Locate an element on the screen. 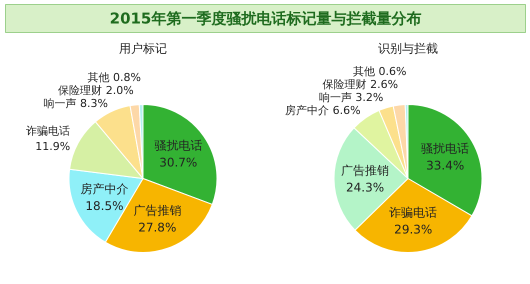 This screenshot has width=530, height=284. data-label: 27.8% is located at coordinates (157, 227).